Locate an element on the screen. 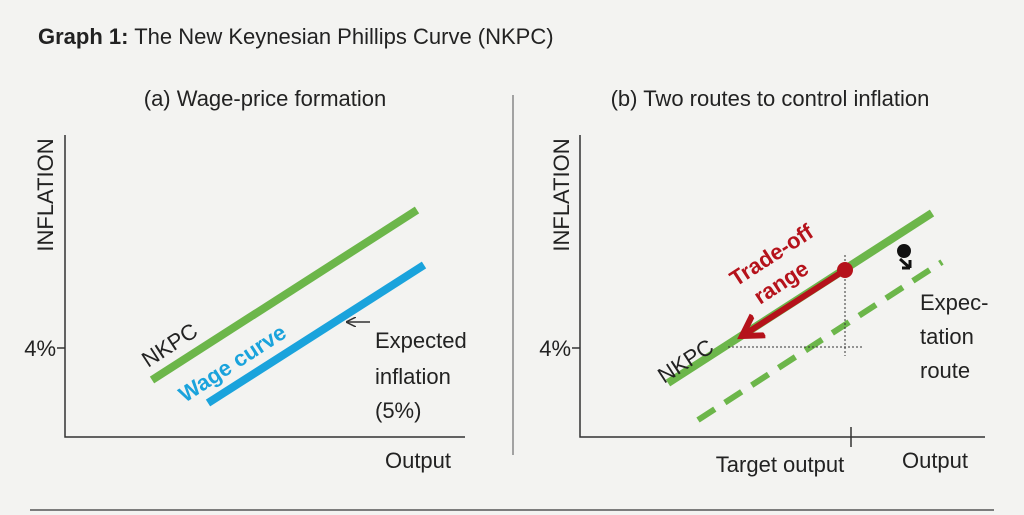  annotation: (5%) is located at coordinates (398, 410).